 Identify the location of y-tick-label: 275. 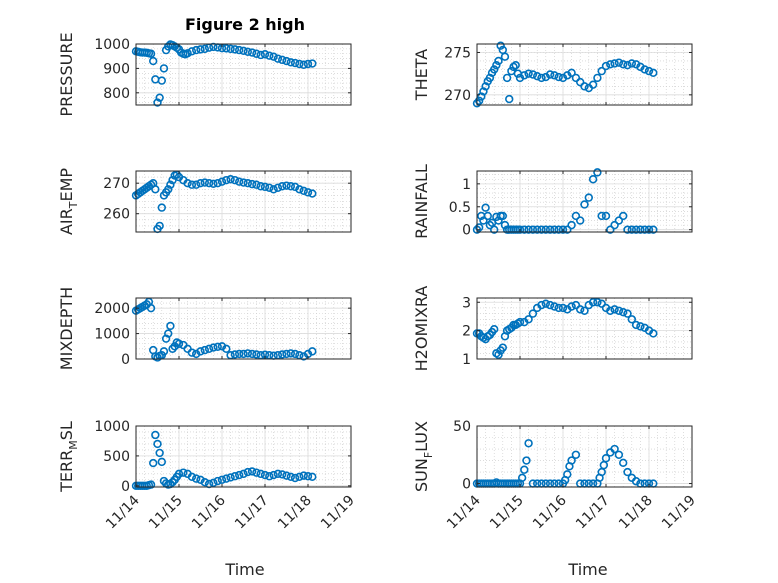
(457, 53).